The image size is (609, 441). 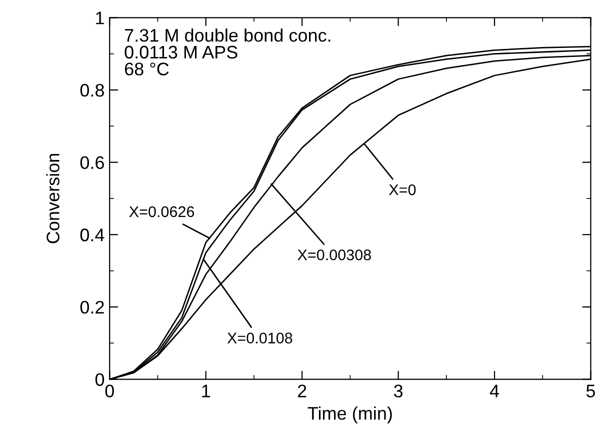 I want to click on x-tick-label: 1, so click(x=206, y=391).